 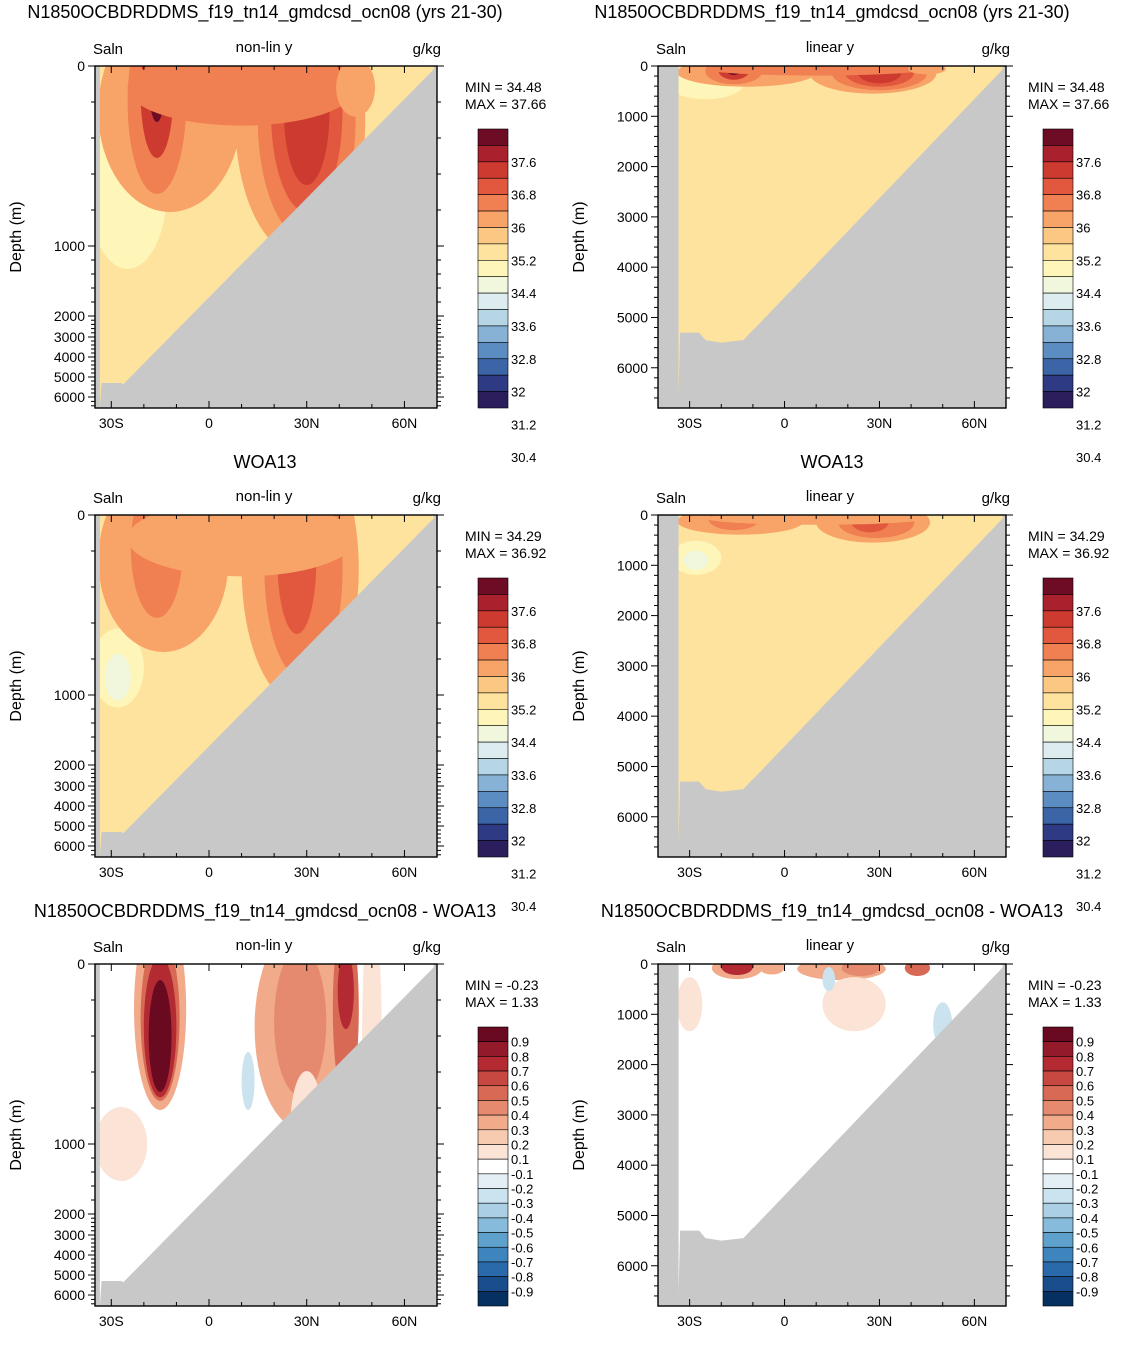 I want to click on y-scale-label: linear y, so click(x=830, y=496).